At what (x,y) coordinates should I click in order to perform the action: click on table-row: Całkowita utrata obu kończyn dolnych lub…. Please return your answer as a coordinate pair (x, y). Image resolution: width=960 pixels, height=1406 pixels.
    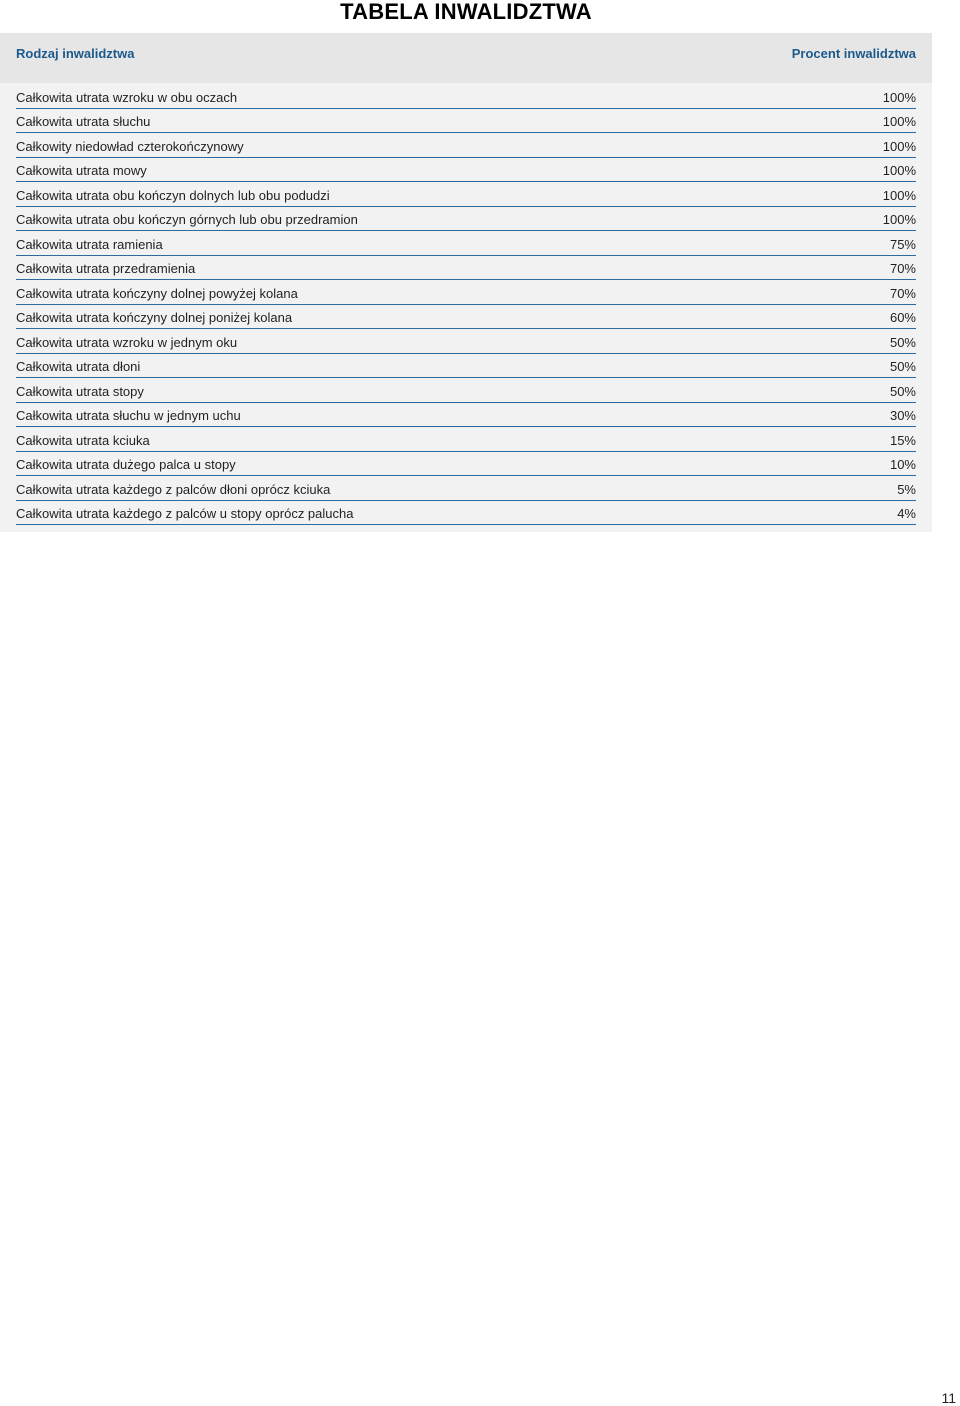
    Looking at the image, I should click on (466, 194).